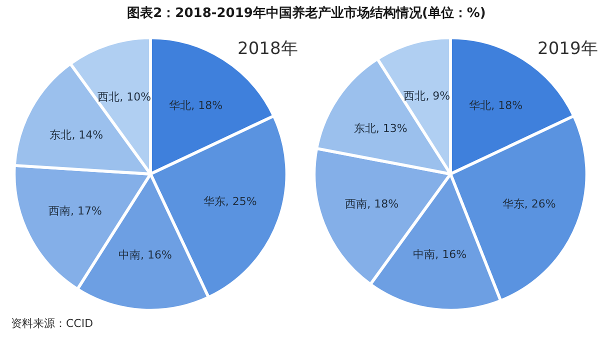  Describe the element at coordinates (125, 97) in the screenshot. I see `slice-label: 西北, 10%` at that location.